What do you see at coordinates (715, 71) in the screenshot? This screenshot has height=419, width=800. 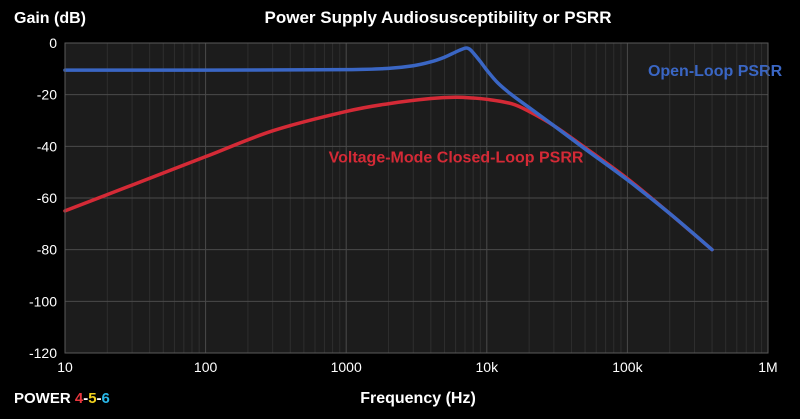 I see `open-loop-psrr-label: Open-Loop PSRR` at bounding box center [715, 71].